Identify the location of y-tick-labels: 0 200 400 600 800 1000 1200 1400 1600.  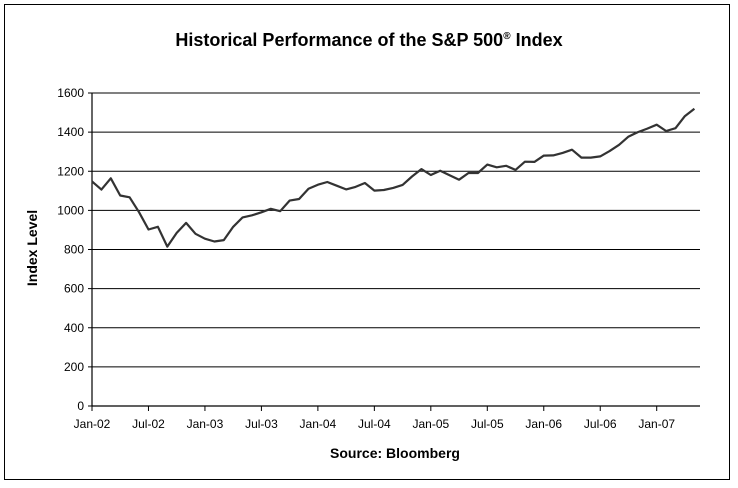
(70, 249).